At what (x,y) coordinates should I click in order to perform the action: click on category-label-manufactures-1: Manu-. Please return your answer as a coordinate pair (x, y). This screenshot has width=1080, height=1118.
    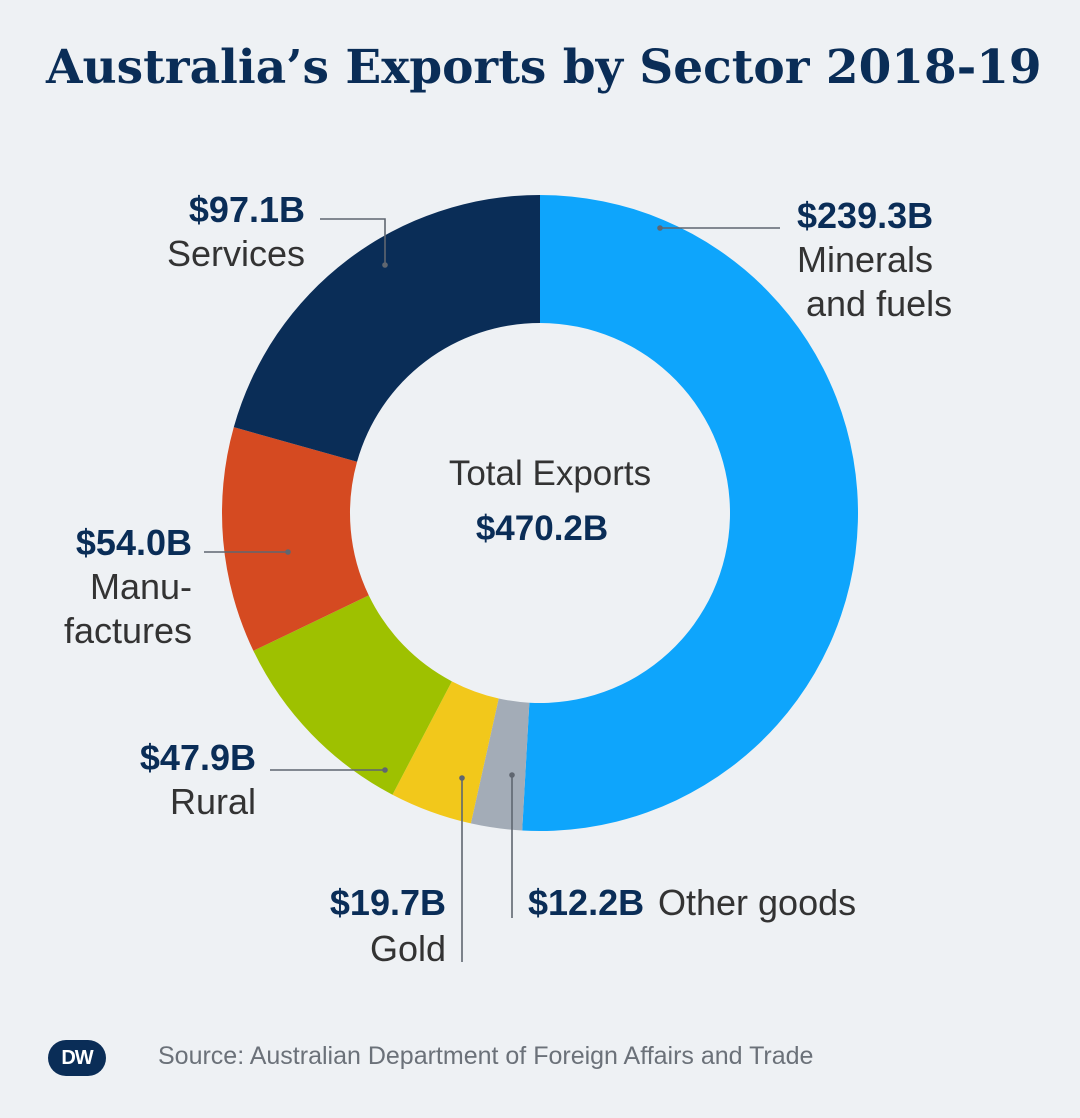
    Looking at the image, I should click on (141, 586).